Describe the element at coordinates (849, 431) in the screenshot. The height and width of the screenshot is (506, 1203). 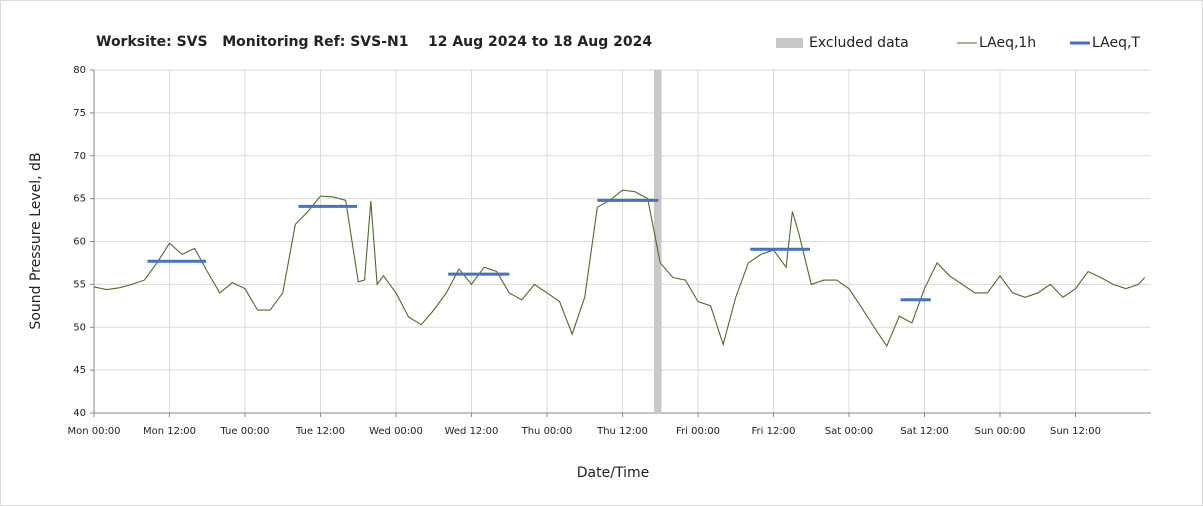
I see `x-tick-label: Sat 00:00` at that location.